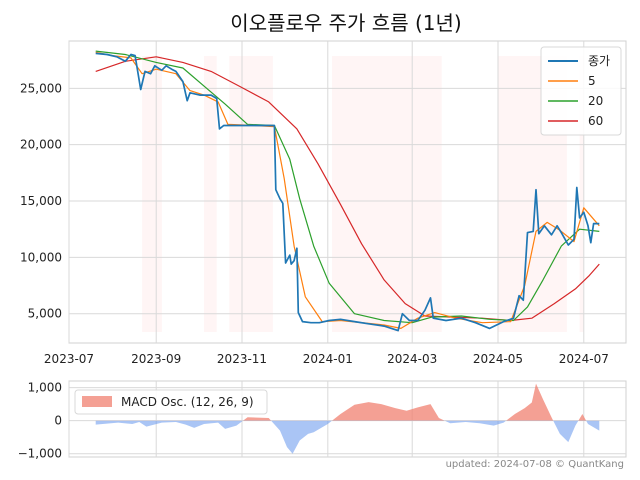  I want to click on macd-gridlines, so click(347, 419).